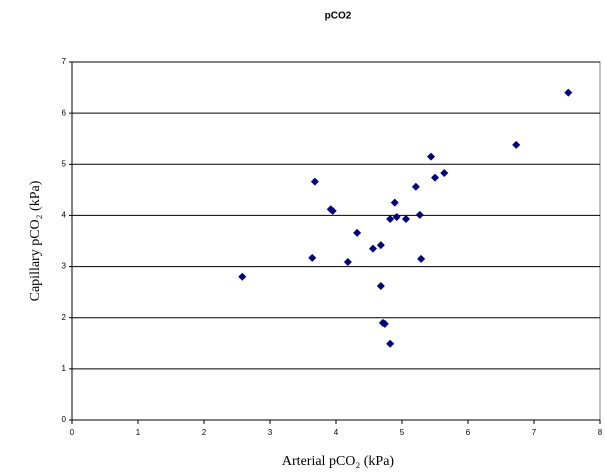  Describe the element at coordinates (138, 432) in the screenshot. I see `x-tick-label: 1` at that location.